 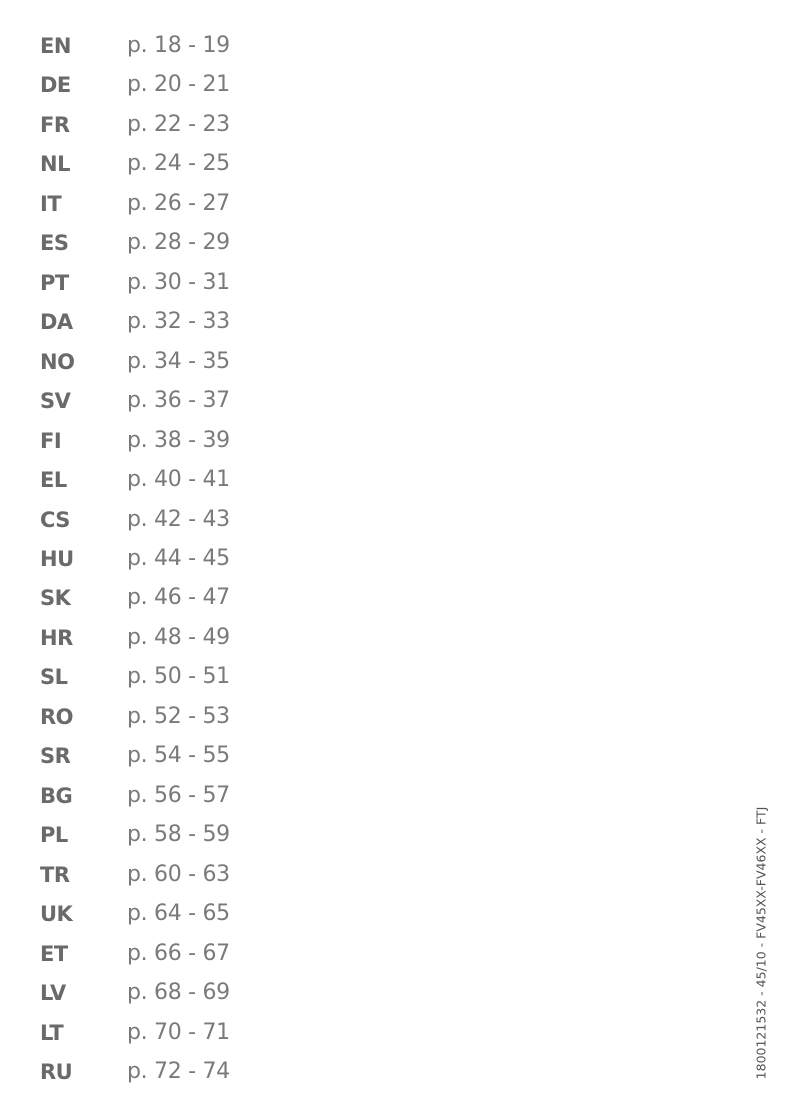 I want to click on page-range: p. 58 - 59, so click(x=178, y=835).